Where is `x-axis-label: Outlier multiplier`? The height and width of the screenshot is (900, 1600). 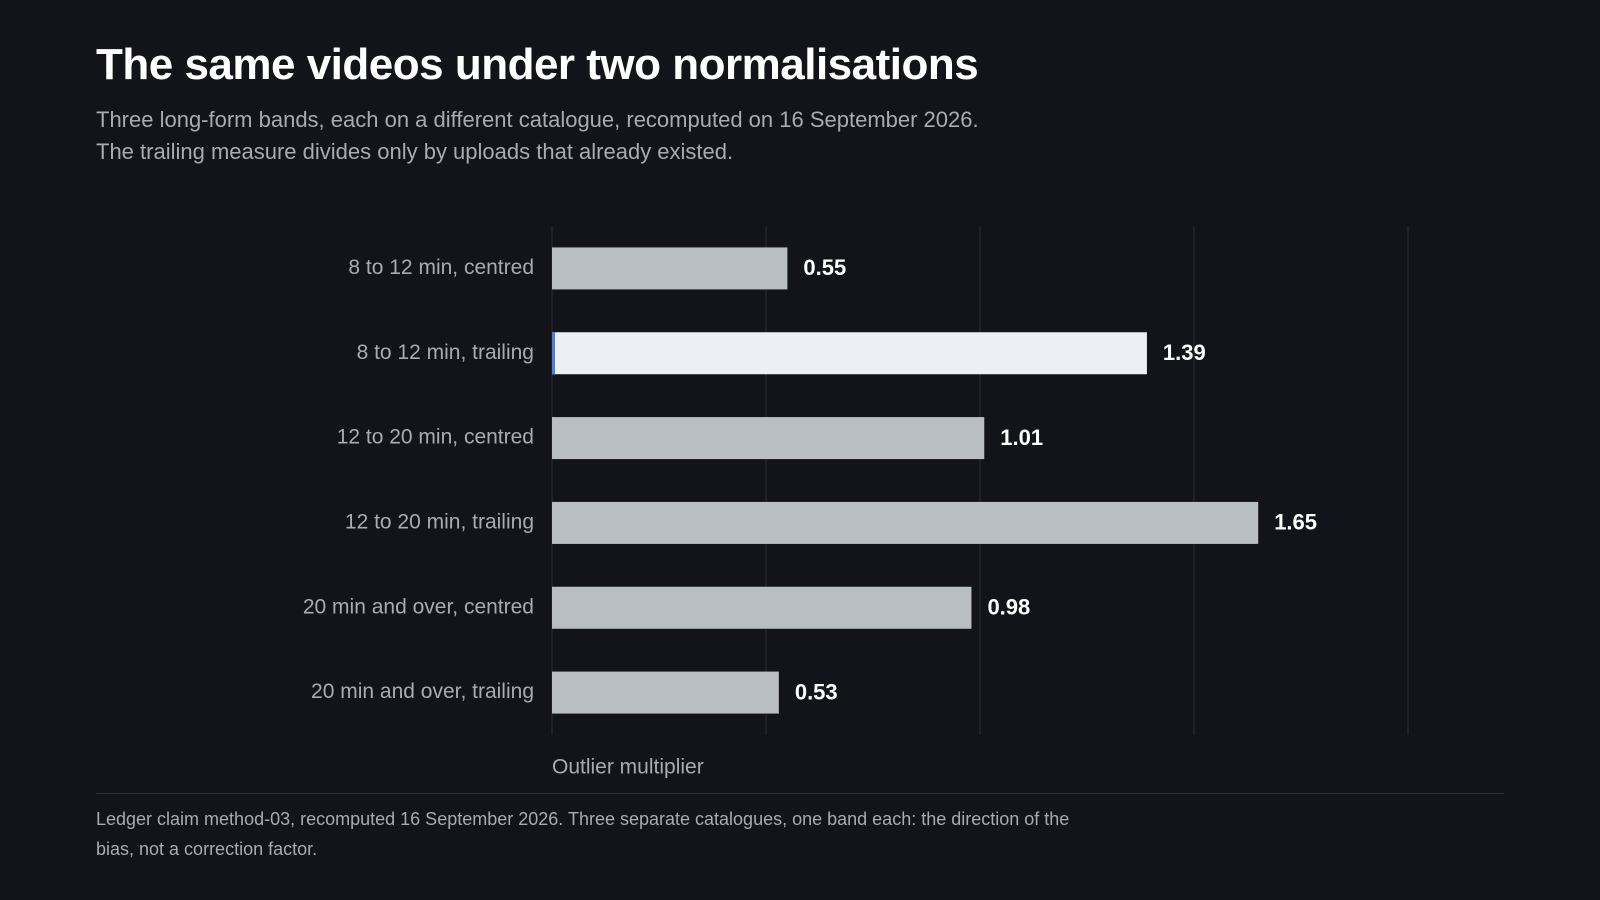
x-axis-label: Outlier multiplier is located at coordinates (628, 767).